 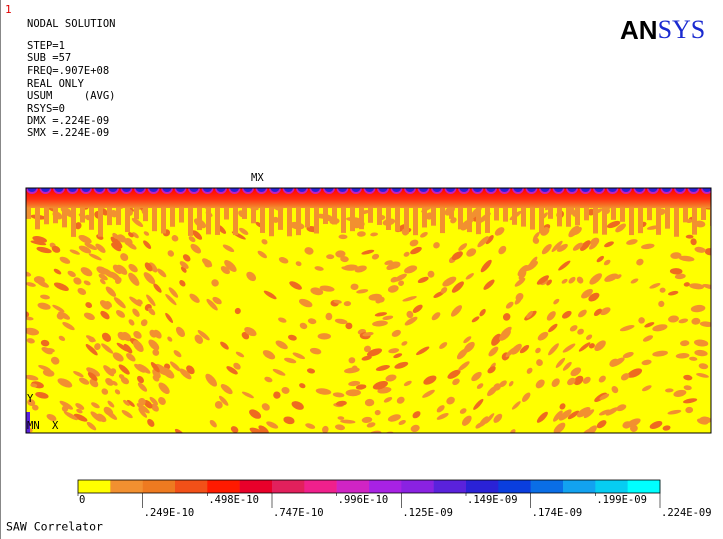 What do you see at coordinates (427, 513) in the screenshot?
I see `legend-label: .125E-09` at bounding box center [427, 513].